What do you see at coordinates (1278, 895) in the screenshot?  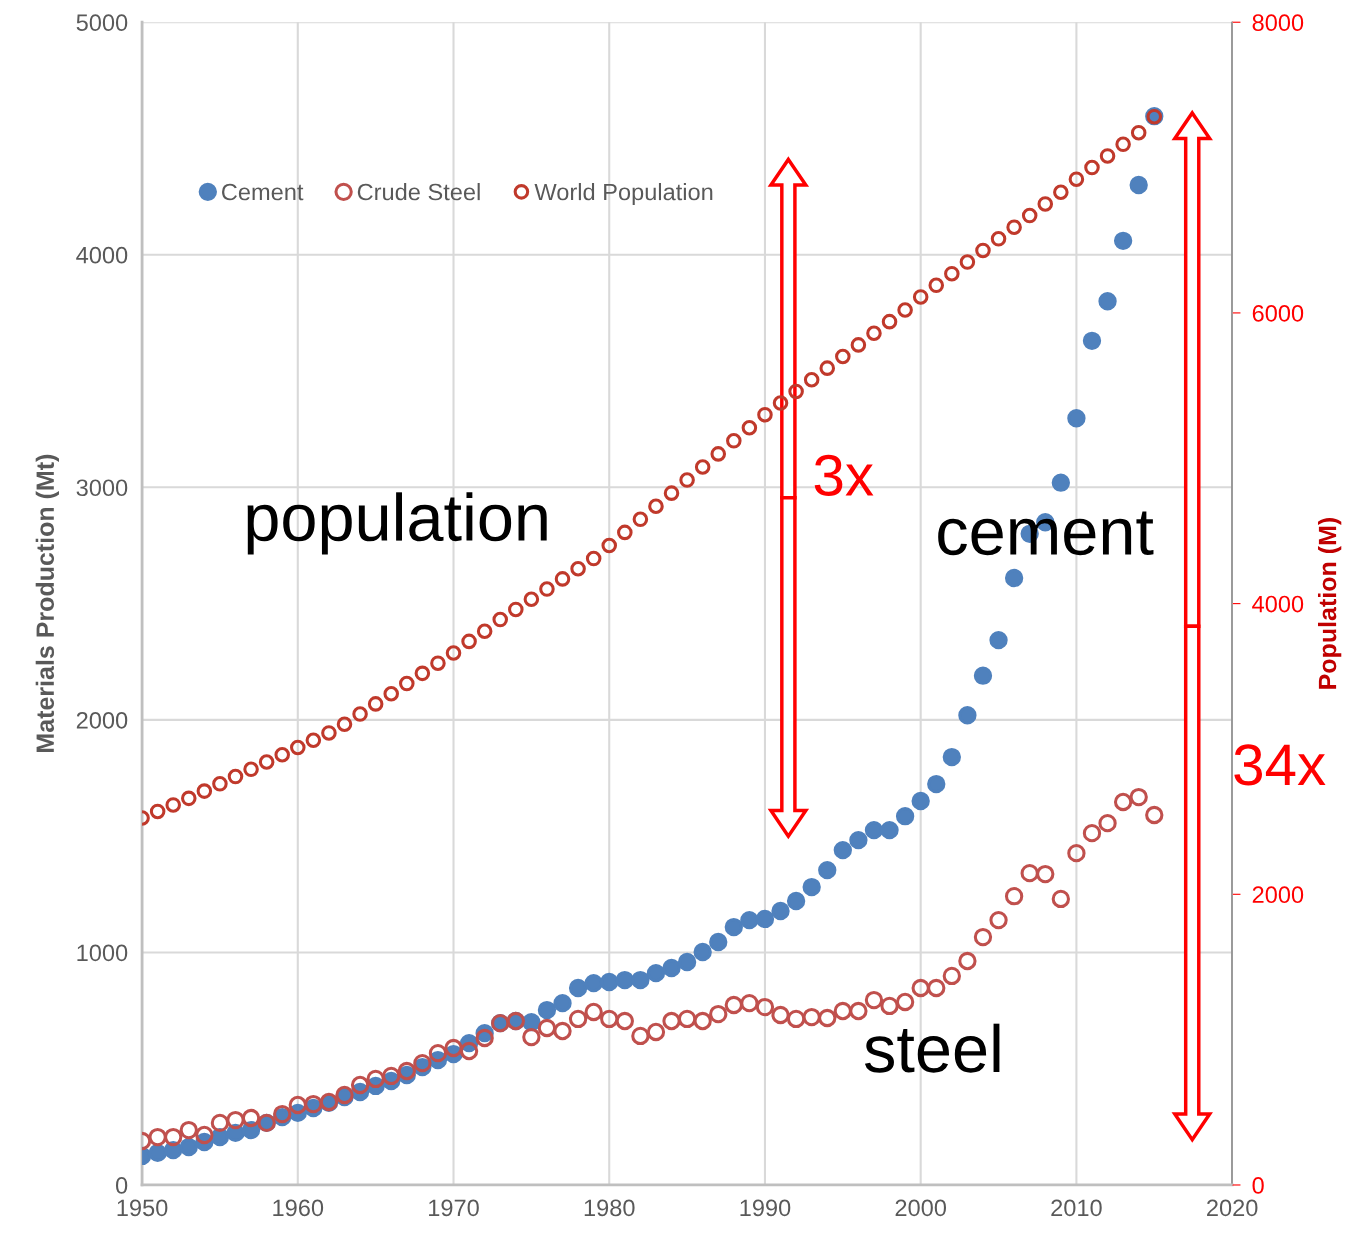 I see `y2-tick-label: 2000` at bounding box center [1278, 895].